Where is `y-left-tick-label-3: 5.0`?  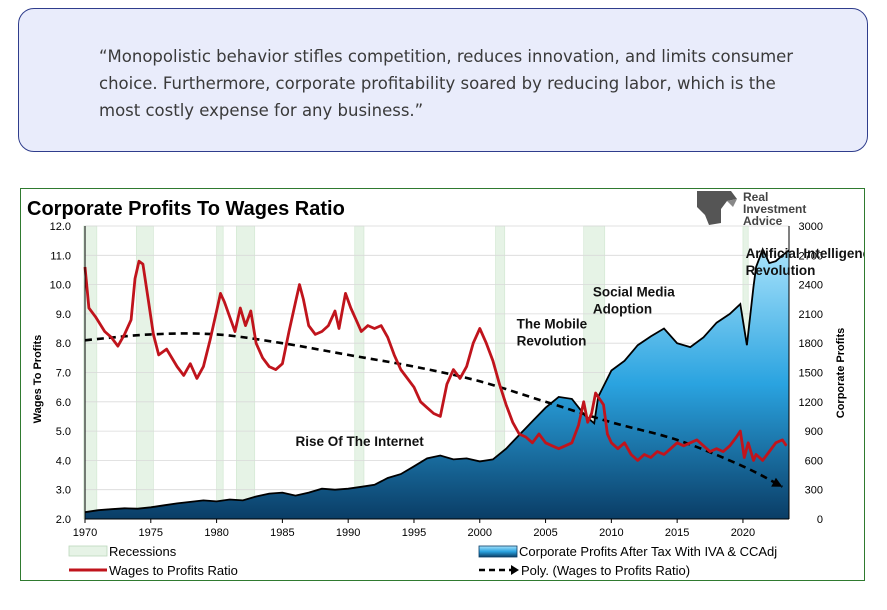 y-left-tick-label-3: 5.0 is located at coordinates (63, 432).